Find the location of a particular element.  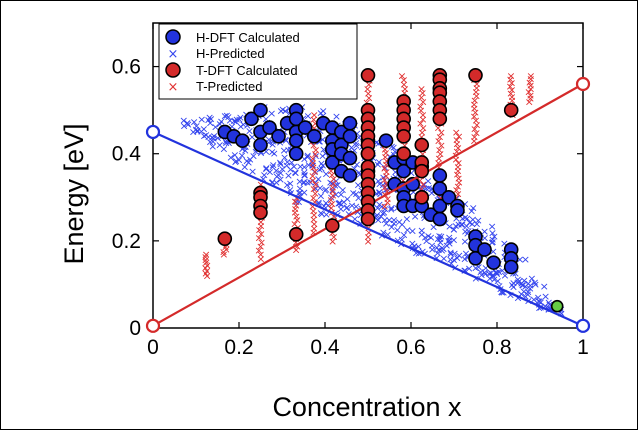

t-calculated-point is located at coordinates (260, 212).